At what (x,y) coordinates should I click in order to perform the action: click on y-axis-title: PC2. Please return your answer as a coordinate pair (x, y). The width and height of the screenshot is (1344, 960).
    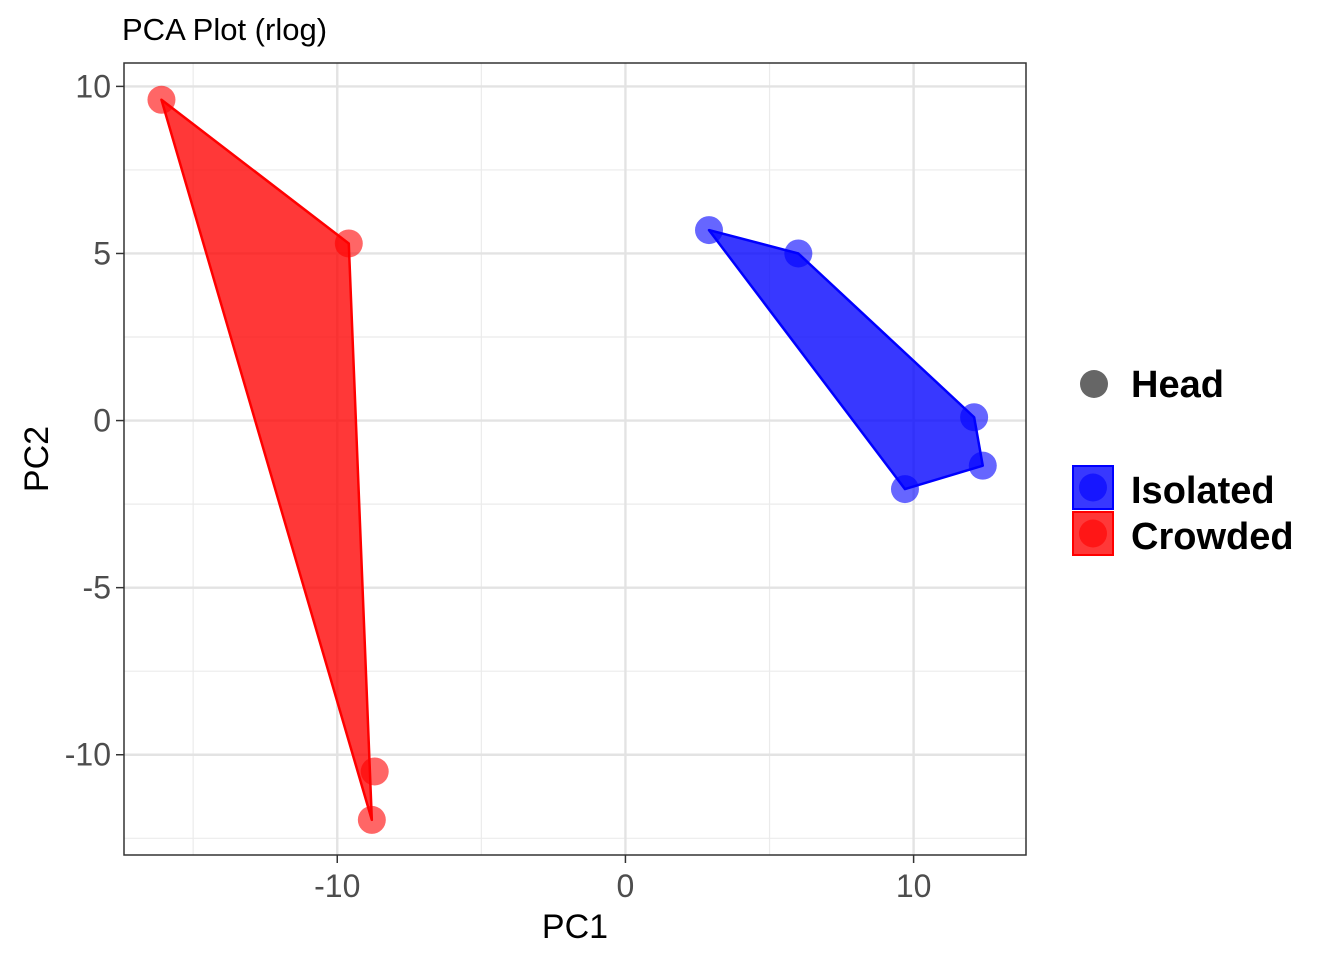
    Looking at the image, I should click on (37, 459).